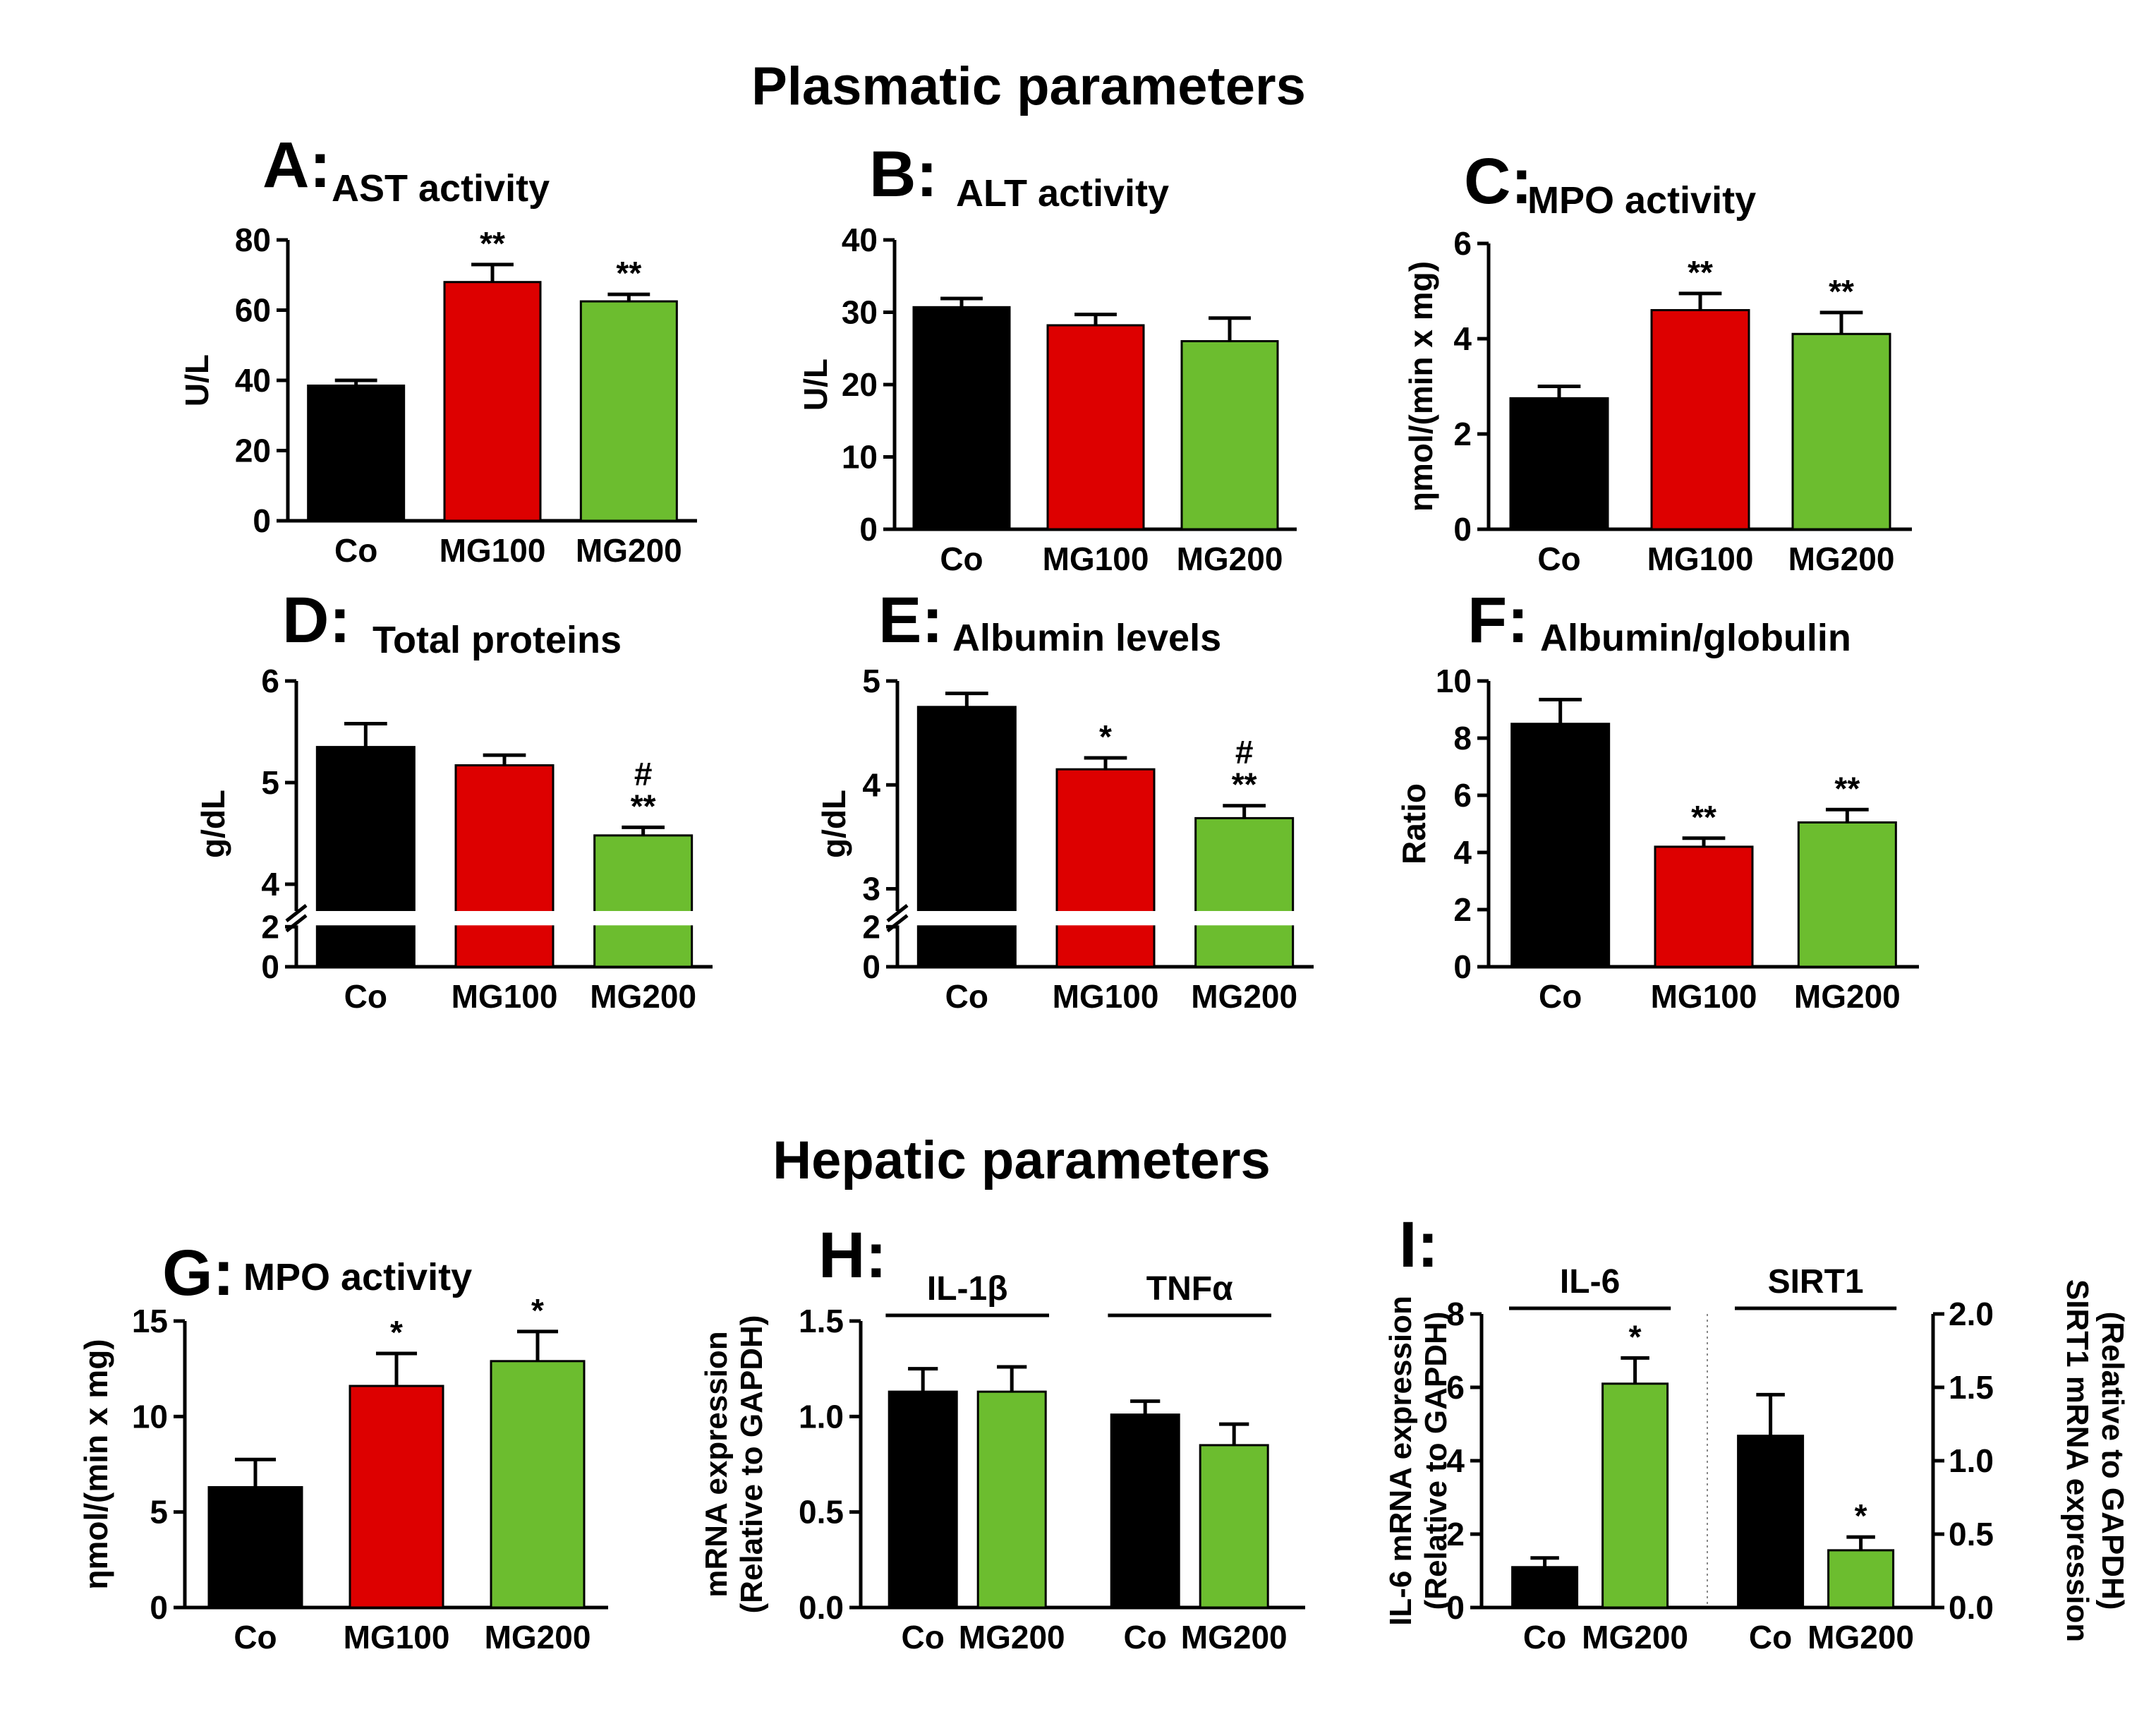  I want to click on y2-tick-label-I: 1.0, so click(1972, 1460).